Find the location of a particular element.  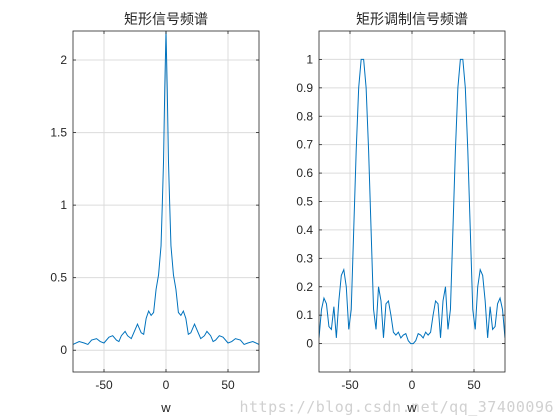

y-tick-label: 0.8 is located at coordinates (304, 116).